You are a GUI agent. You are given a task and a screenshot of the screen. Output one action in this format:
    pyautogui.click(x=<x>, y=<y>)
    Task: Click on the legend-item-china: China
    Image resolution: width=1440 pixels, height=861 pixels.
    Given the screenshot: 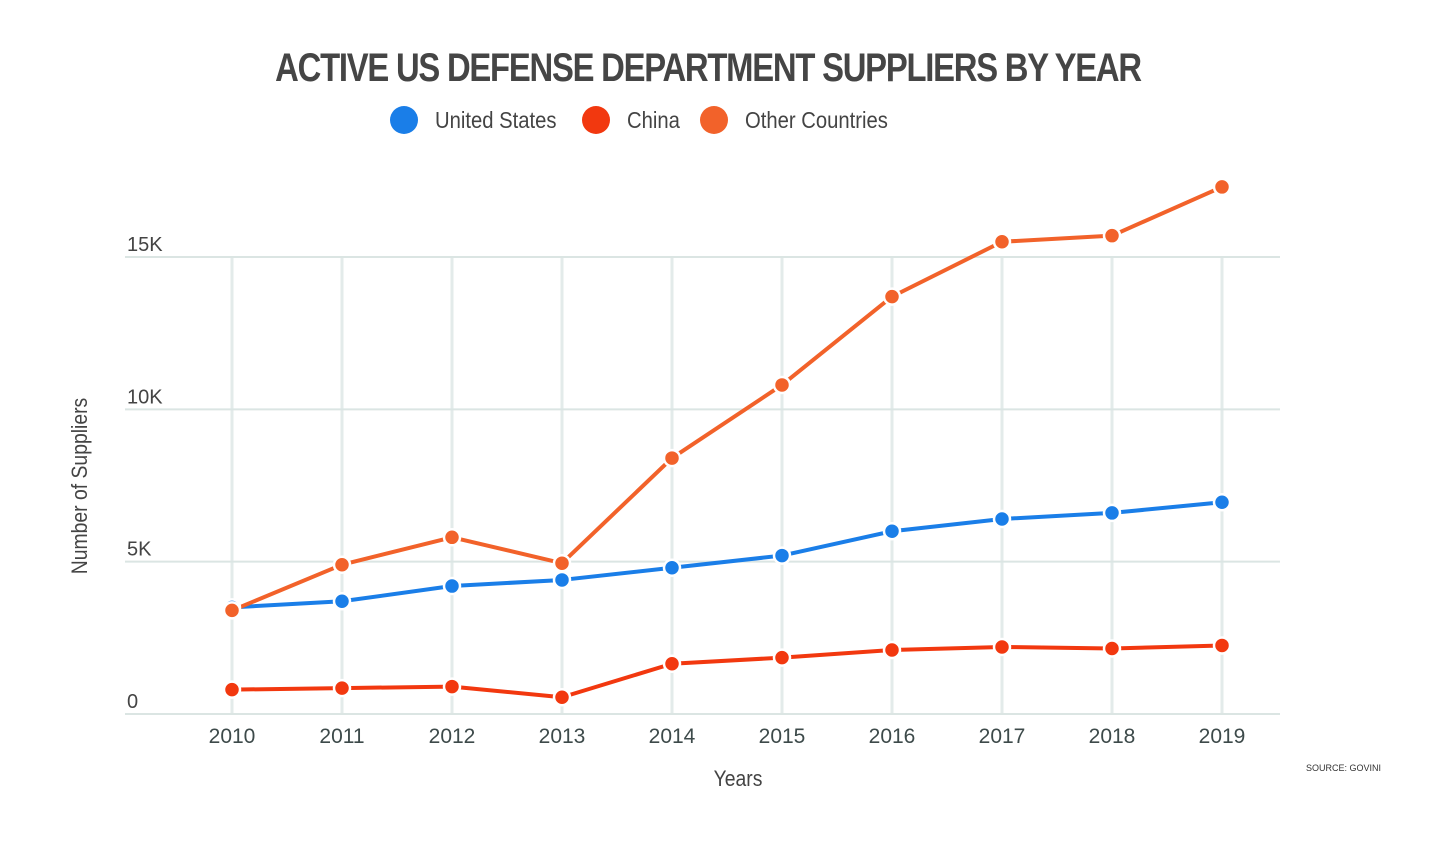 What is the action you would take?
    pyautogui.click(x=634, y=120)
    